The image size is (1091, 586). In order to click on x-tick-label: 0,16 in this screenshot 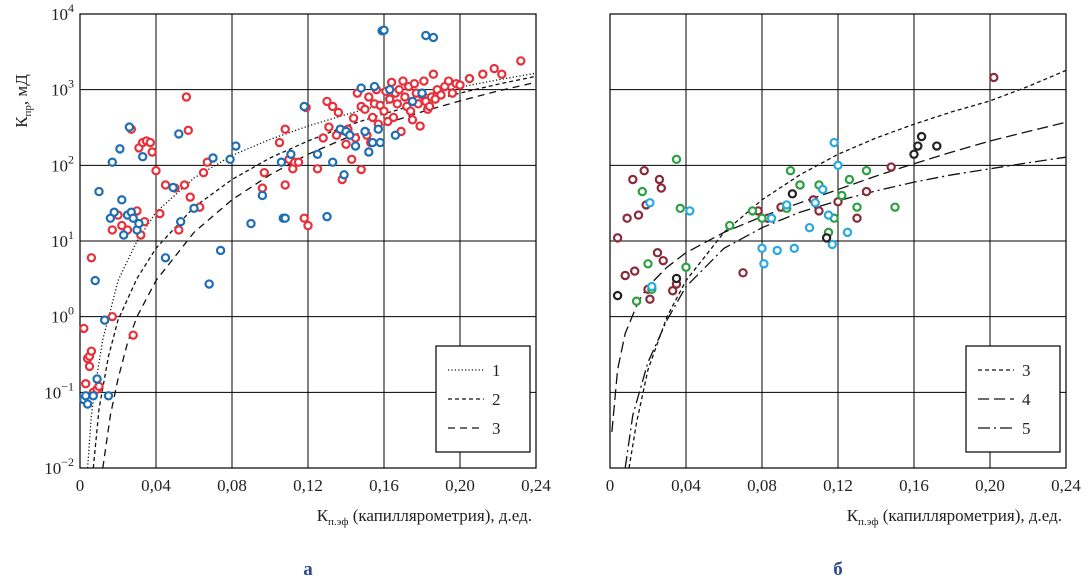, I will do `click(914, 485)`.